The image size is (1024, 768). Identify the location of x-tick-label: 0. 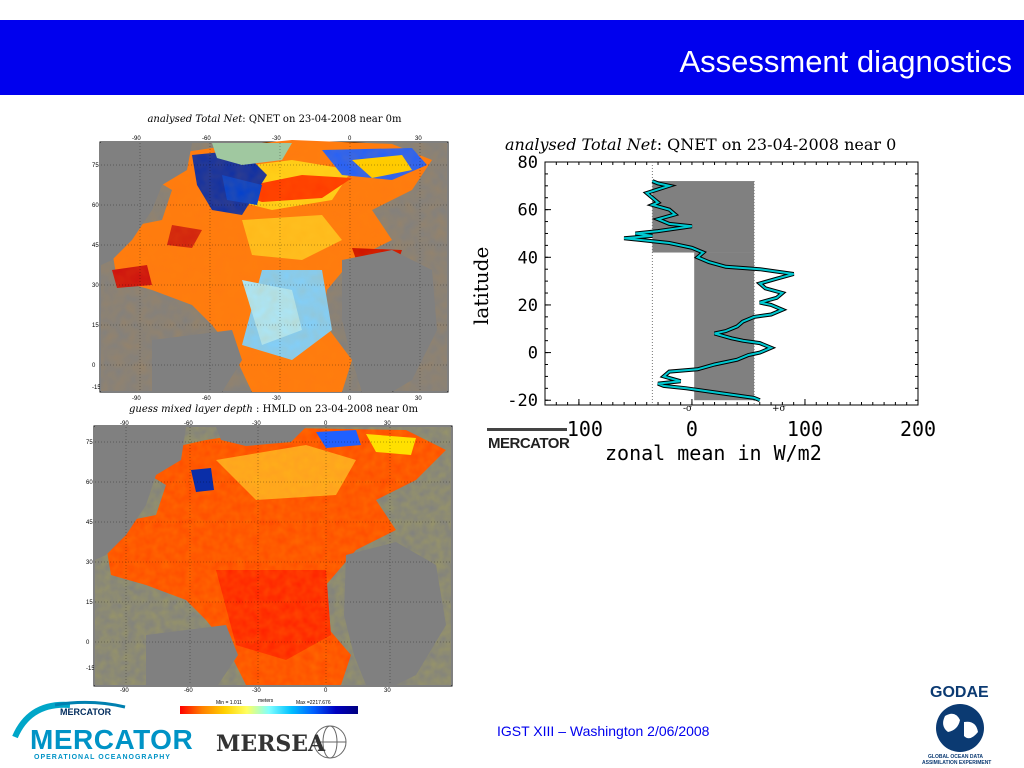
(692, 429).